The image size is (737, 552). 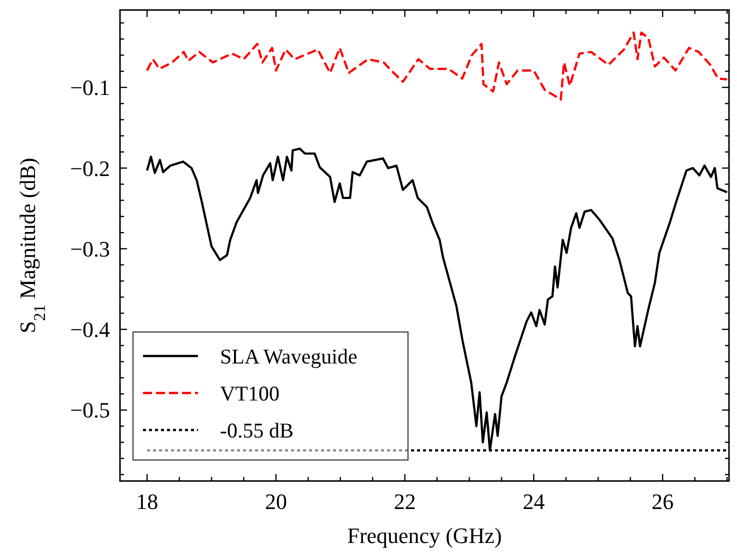 What do you see at coordinates (424, 535) in the screenshot?
I see `x-axis-title: Frequency (GHz)` at bounding box center [424, 535].